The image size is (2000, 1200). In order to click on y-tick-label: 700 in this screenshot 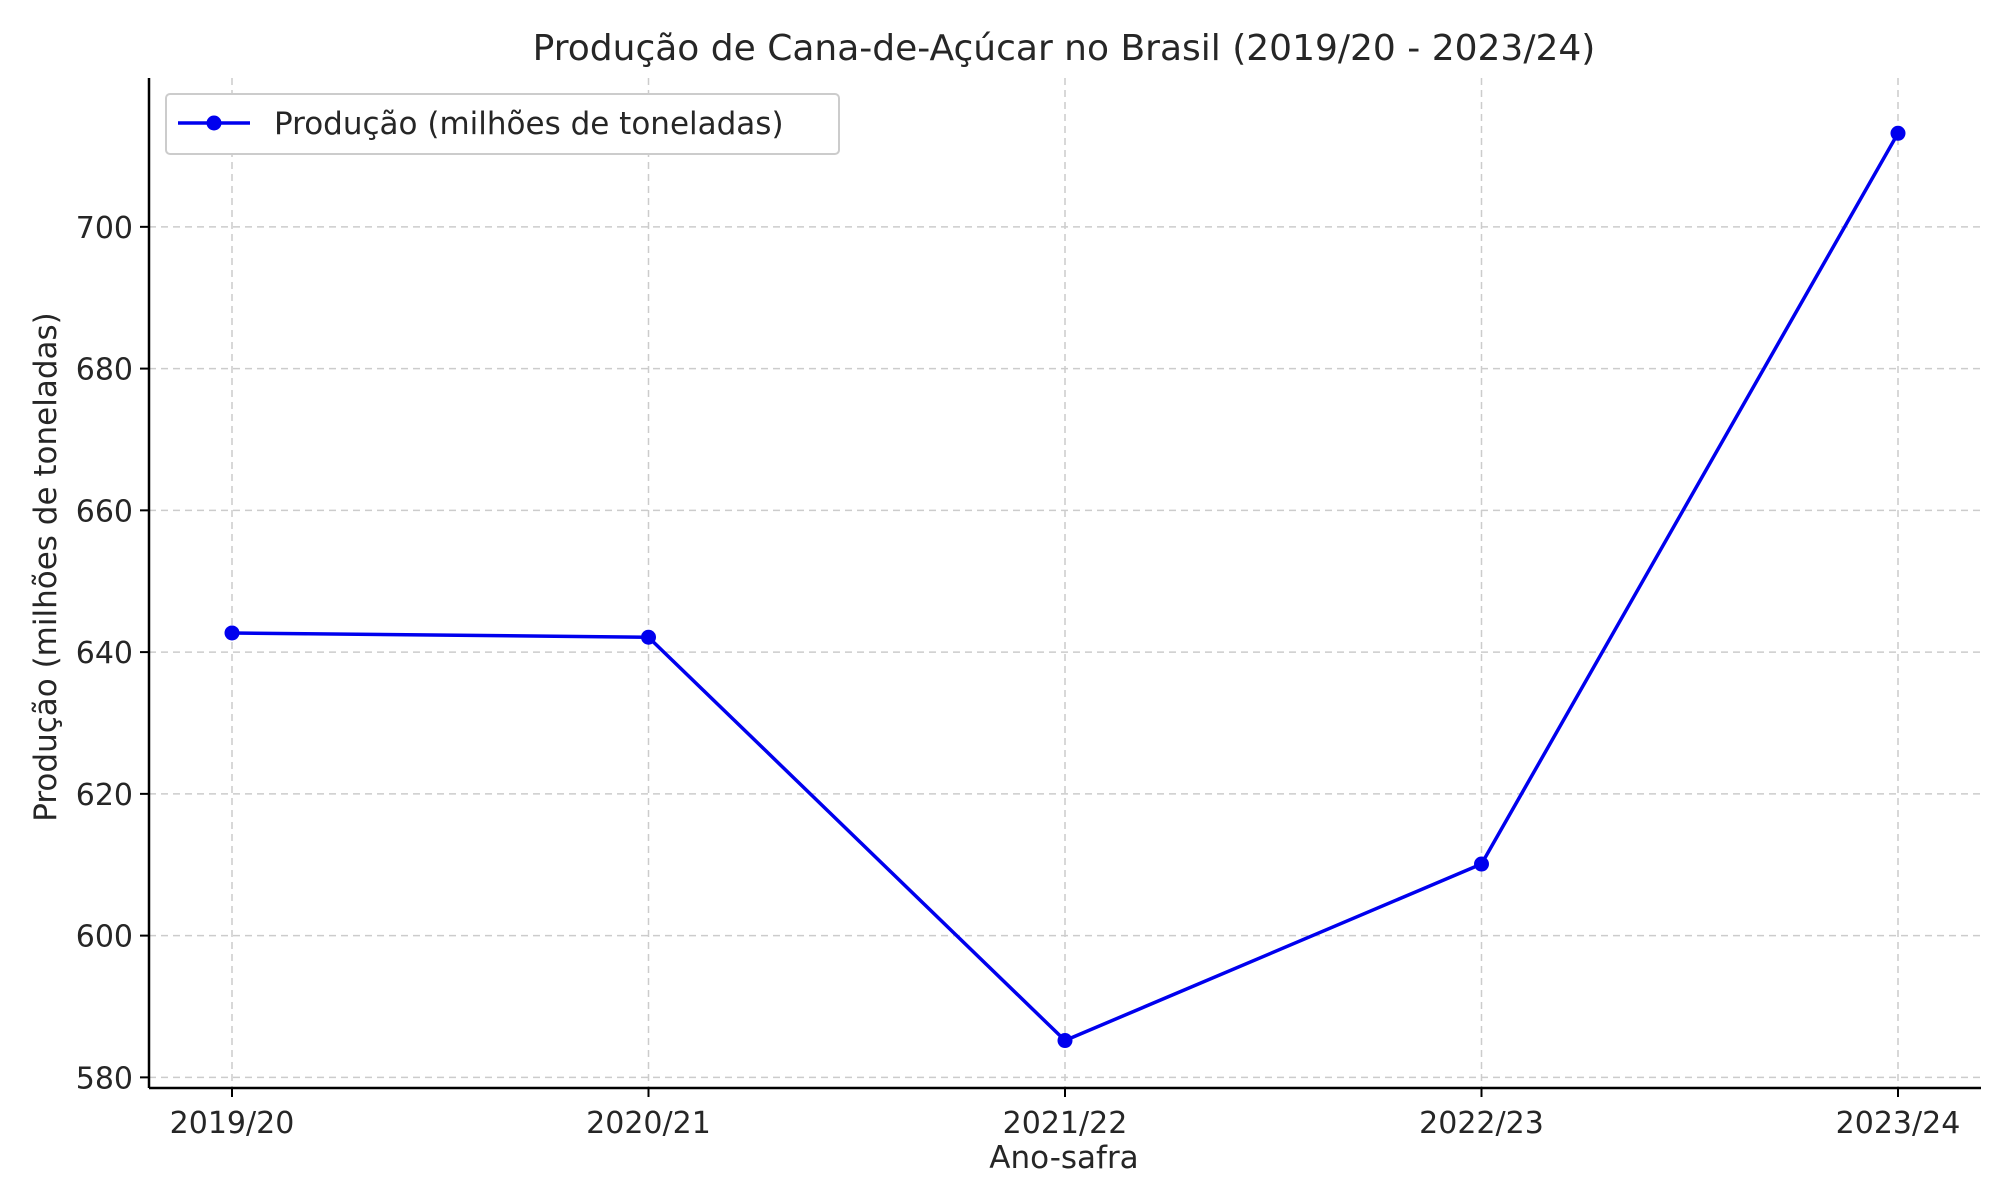, I will do `click(104, 228)`.